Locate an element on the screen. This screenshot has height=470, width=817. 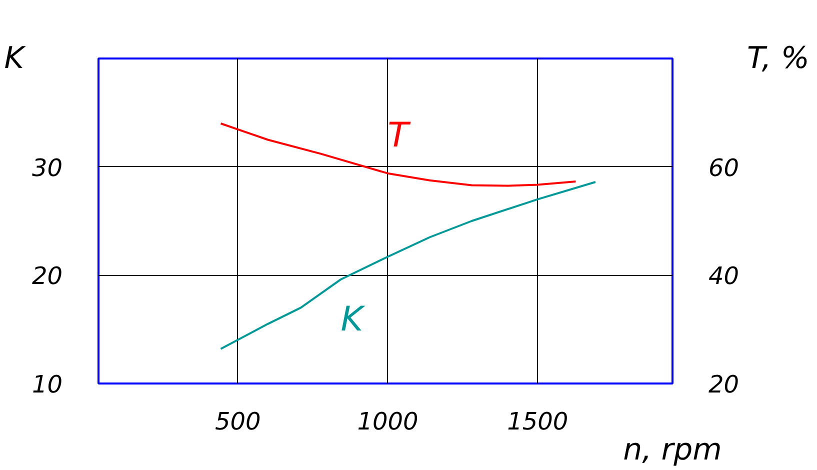
line-series is located at coordinates (398, 154).